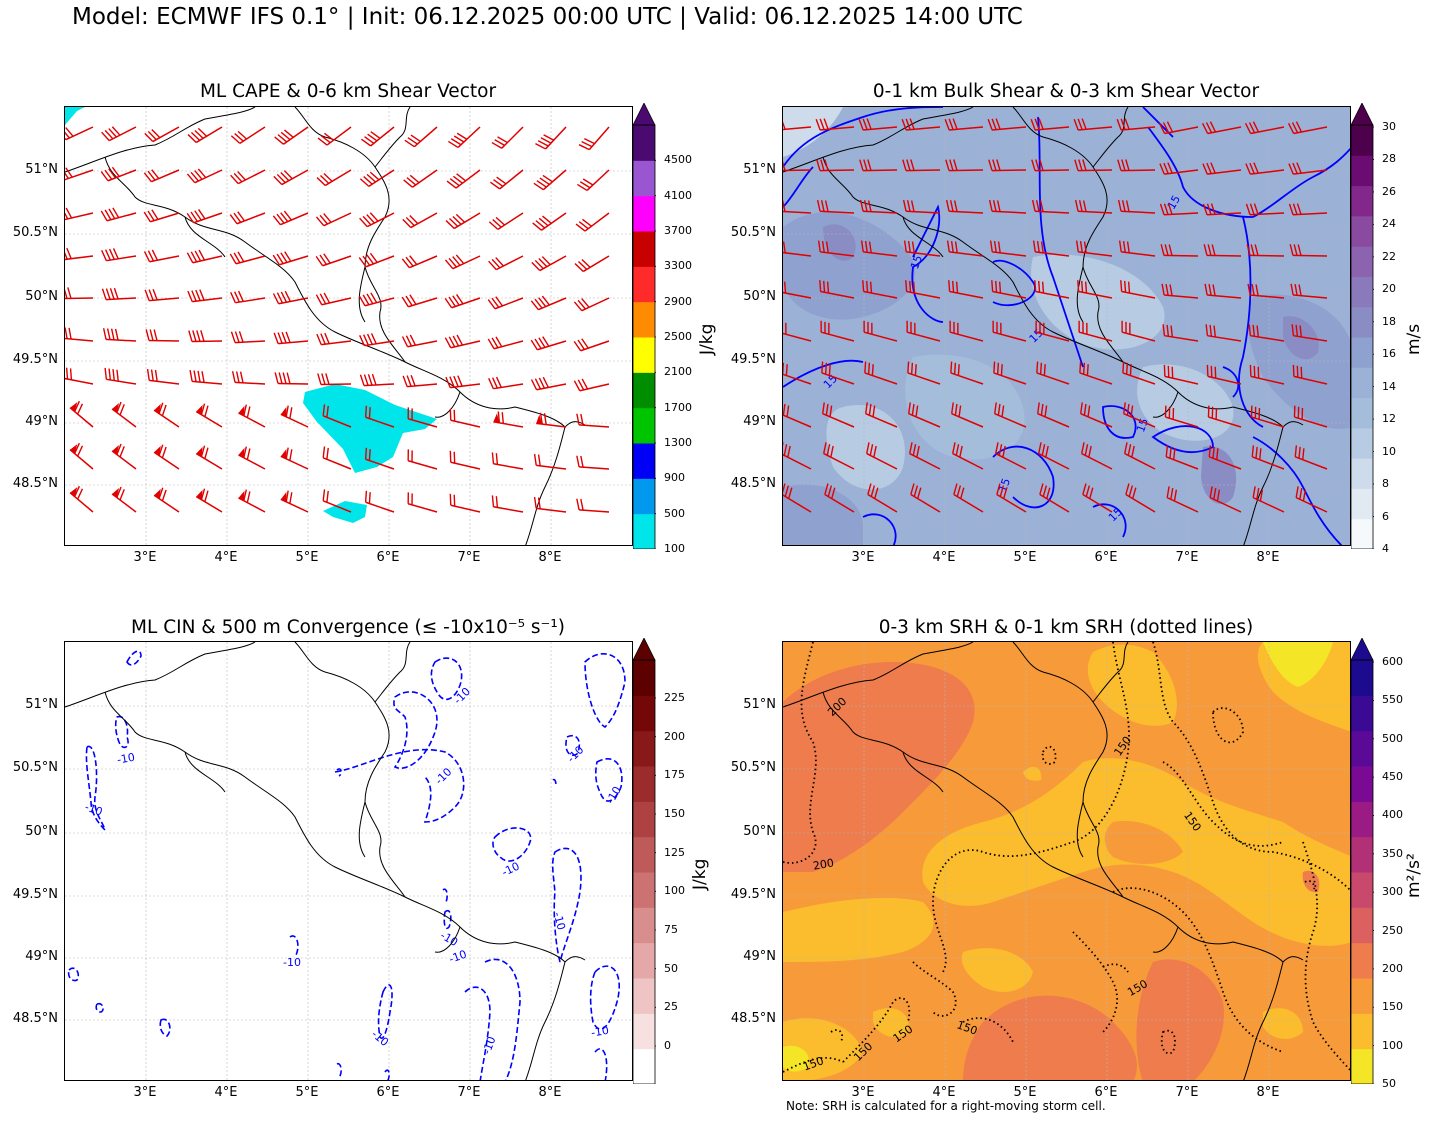 The width and height of the screenshot is (1435, 1121). Describe the element at coordinates (1268, 557) in the screenshot. I see `longitude-label: 8°E` at that location.